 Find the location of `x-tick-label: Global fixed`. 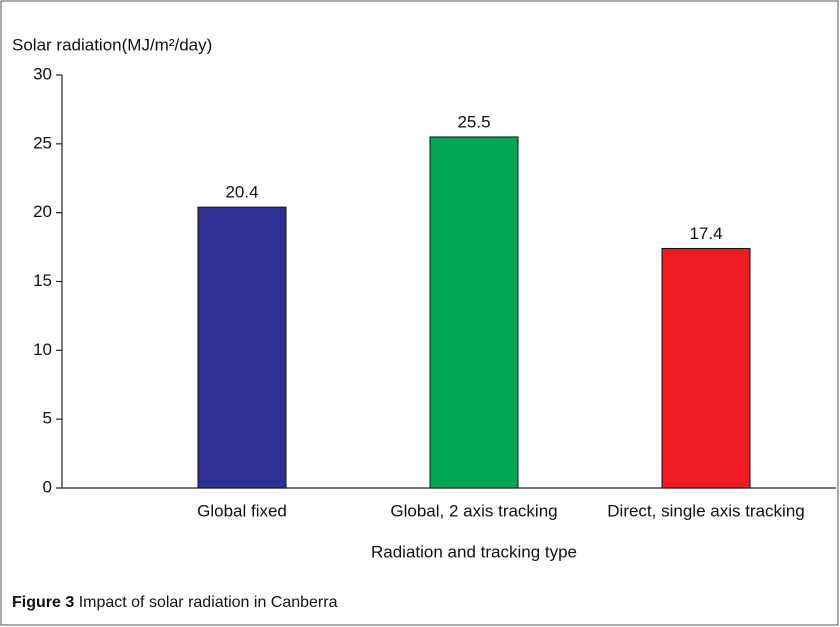

x-tick-label: Global fixed is located at coordinates (242, 510).